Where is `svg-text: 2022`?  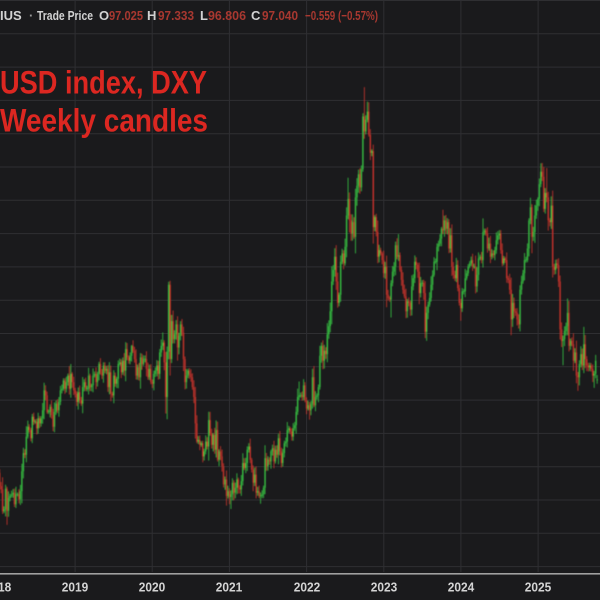
svg-text: 2022 is located at coordinates (307, 587).